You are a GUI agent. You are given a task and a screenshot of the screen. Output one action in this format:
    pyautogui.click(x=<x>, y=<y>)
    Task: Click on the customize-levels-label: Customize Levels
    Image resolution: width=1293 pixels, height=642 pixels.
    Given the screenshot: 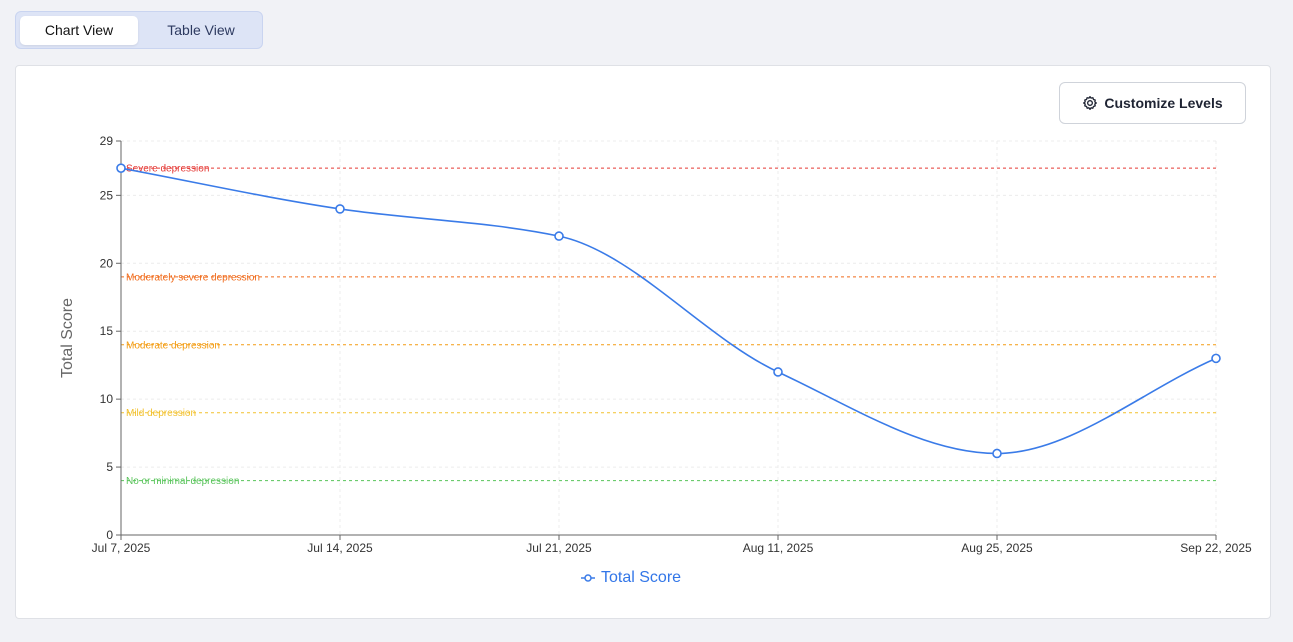 What is the action you would take?
    pyautogui.click(x=1163, y=103)
    